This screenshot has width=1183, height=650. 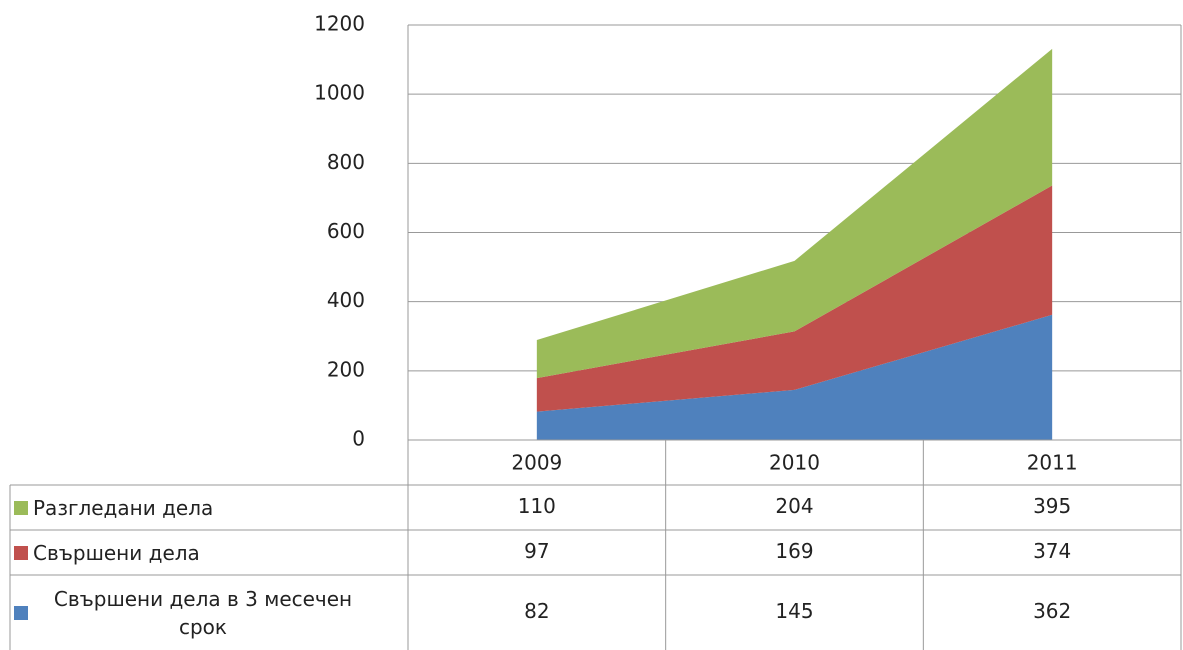 I want to click on legend-entry: Свършени дела в 3 месечен срок, so click(x=209, y=612).